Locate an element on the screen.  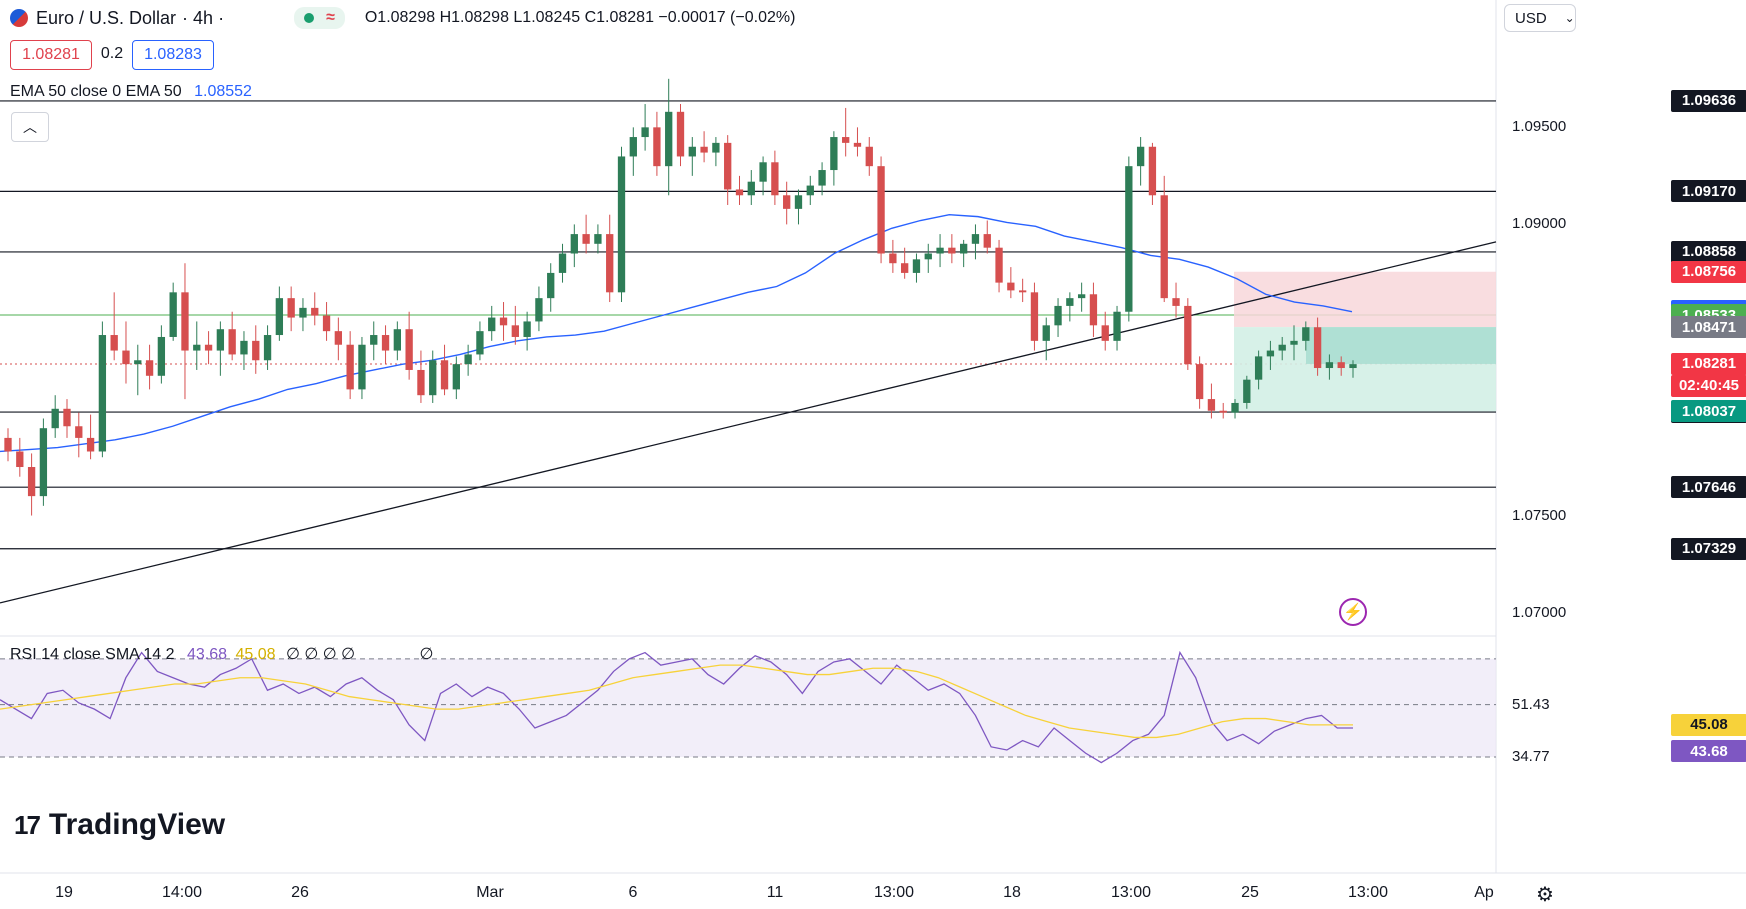
y-tick-label: 1.09000 is located at coordinates (1539, 224).